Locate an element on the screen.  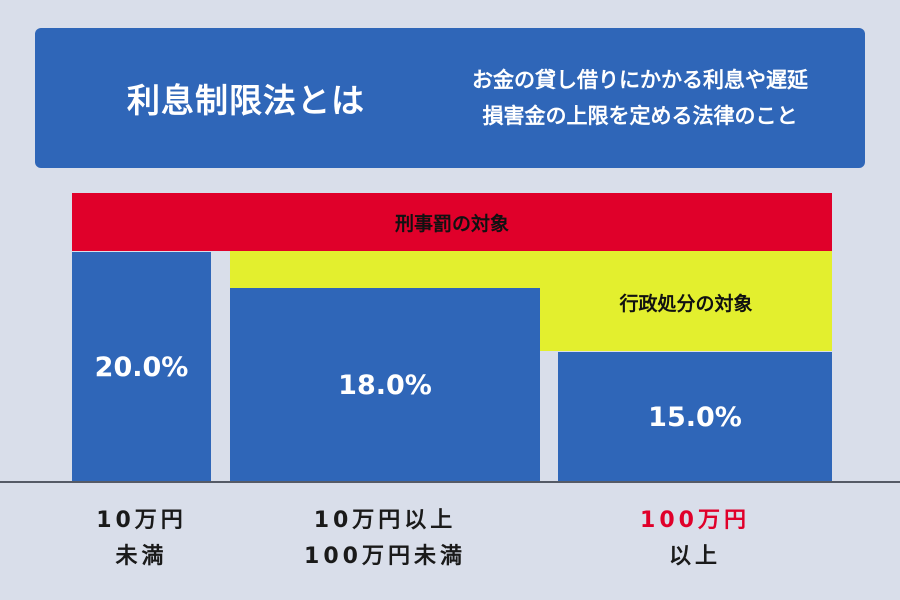
baseline is located at coordinates (450, 482).